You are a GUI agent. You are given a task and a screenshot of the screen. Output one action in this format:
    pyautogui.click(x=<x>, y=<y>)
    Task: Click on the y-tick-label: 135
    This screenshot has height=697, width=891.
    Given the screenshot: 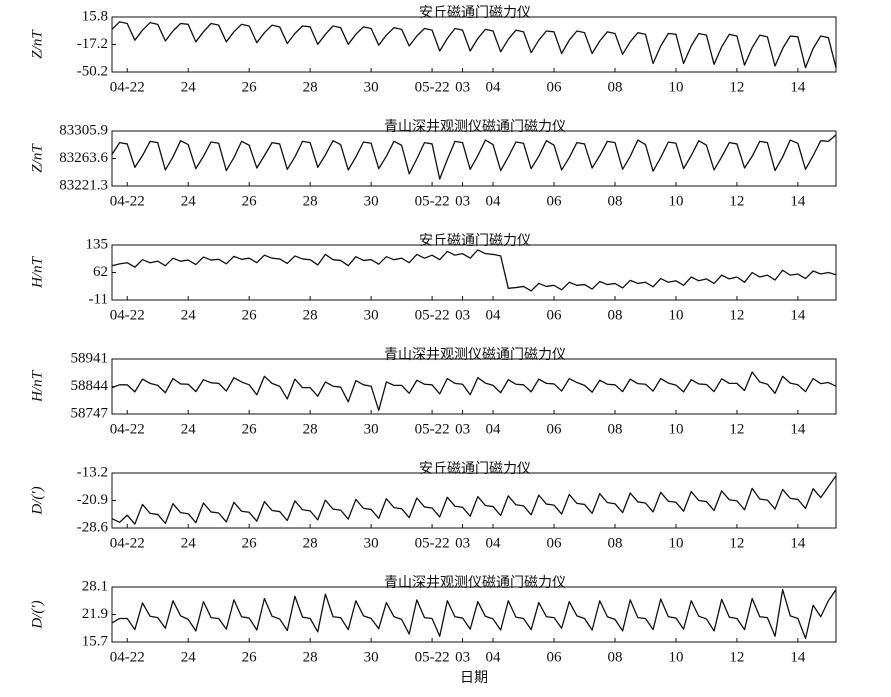 What is the action you would take?
    pyautogui.click(x=97, y=244)
    